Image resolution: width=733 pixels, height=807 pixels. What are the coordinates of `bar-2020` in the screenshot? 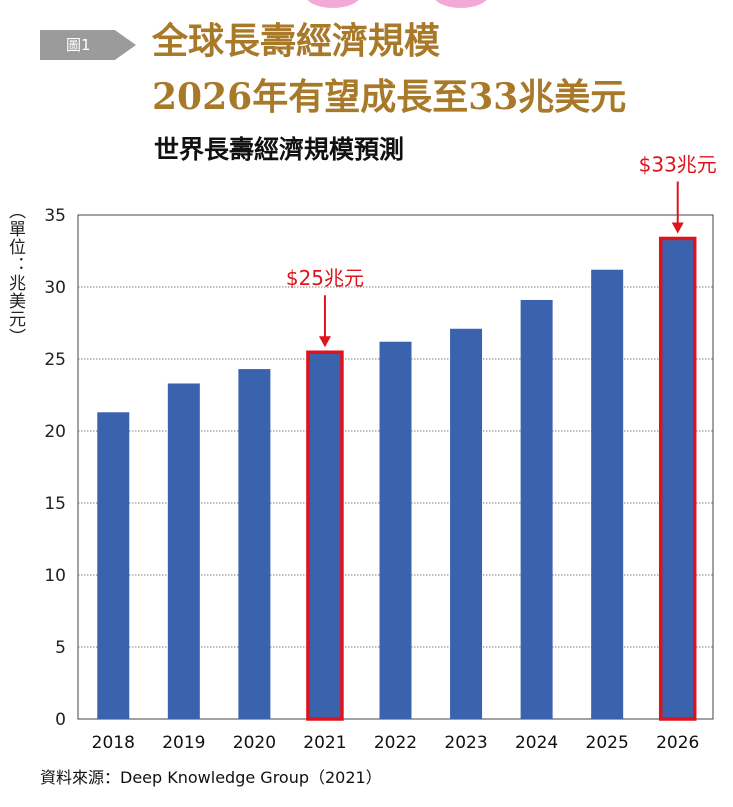 It's located at (254, 544).